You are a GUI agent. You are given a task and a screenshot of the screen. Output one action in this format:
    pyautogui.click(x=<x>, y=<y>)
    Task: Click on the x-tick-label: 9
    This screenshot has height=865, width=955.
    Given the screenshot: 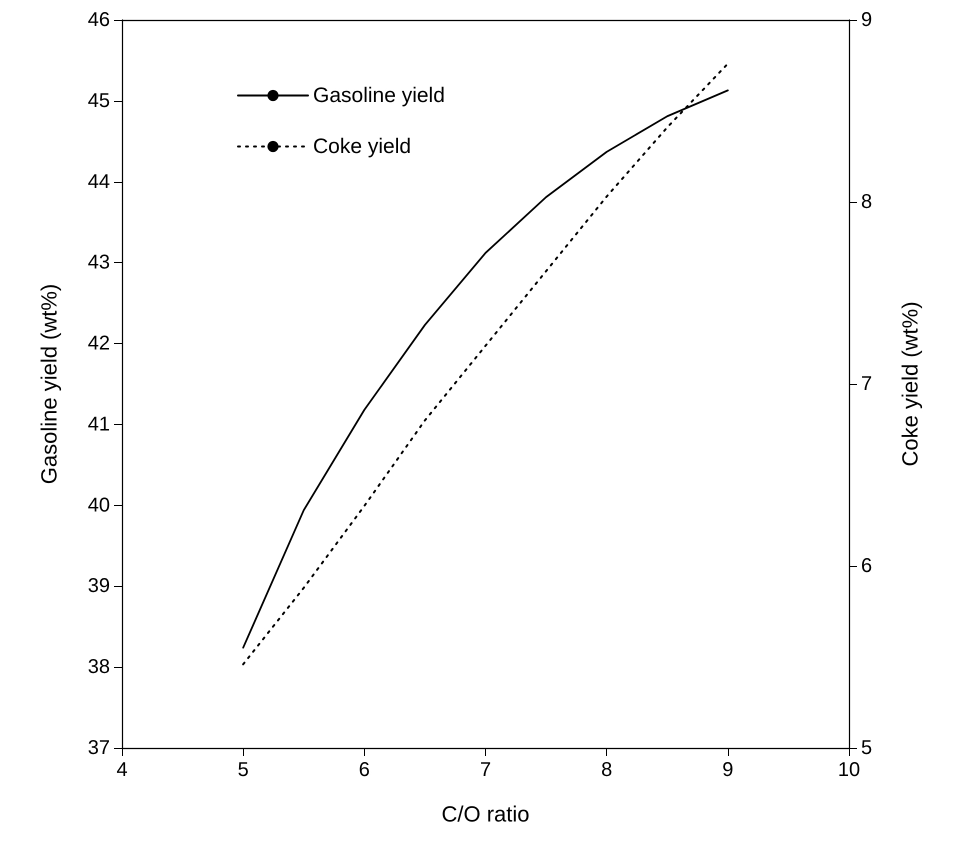 What is the action you would take?
    pyautogui.click(x=728, y=770)
    